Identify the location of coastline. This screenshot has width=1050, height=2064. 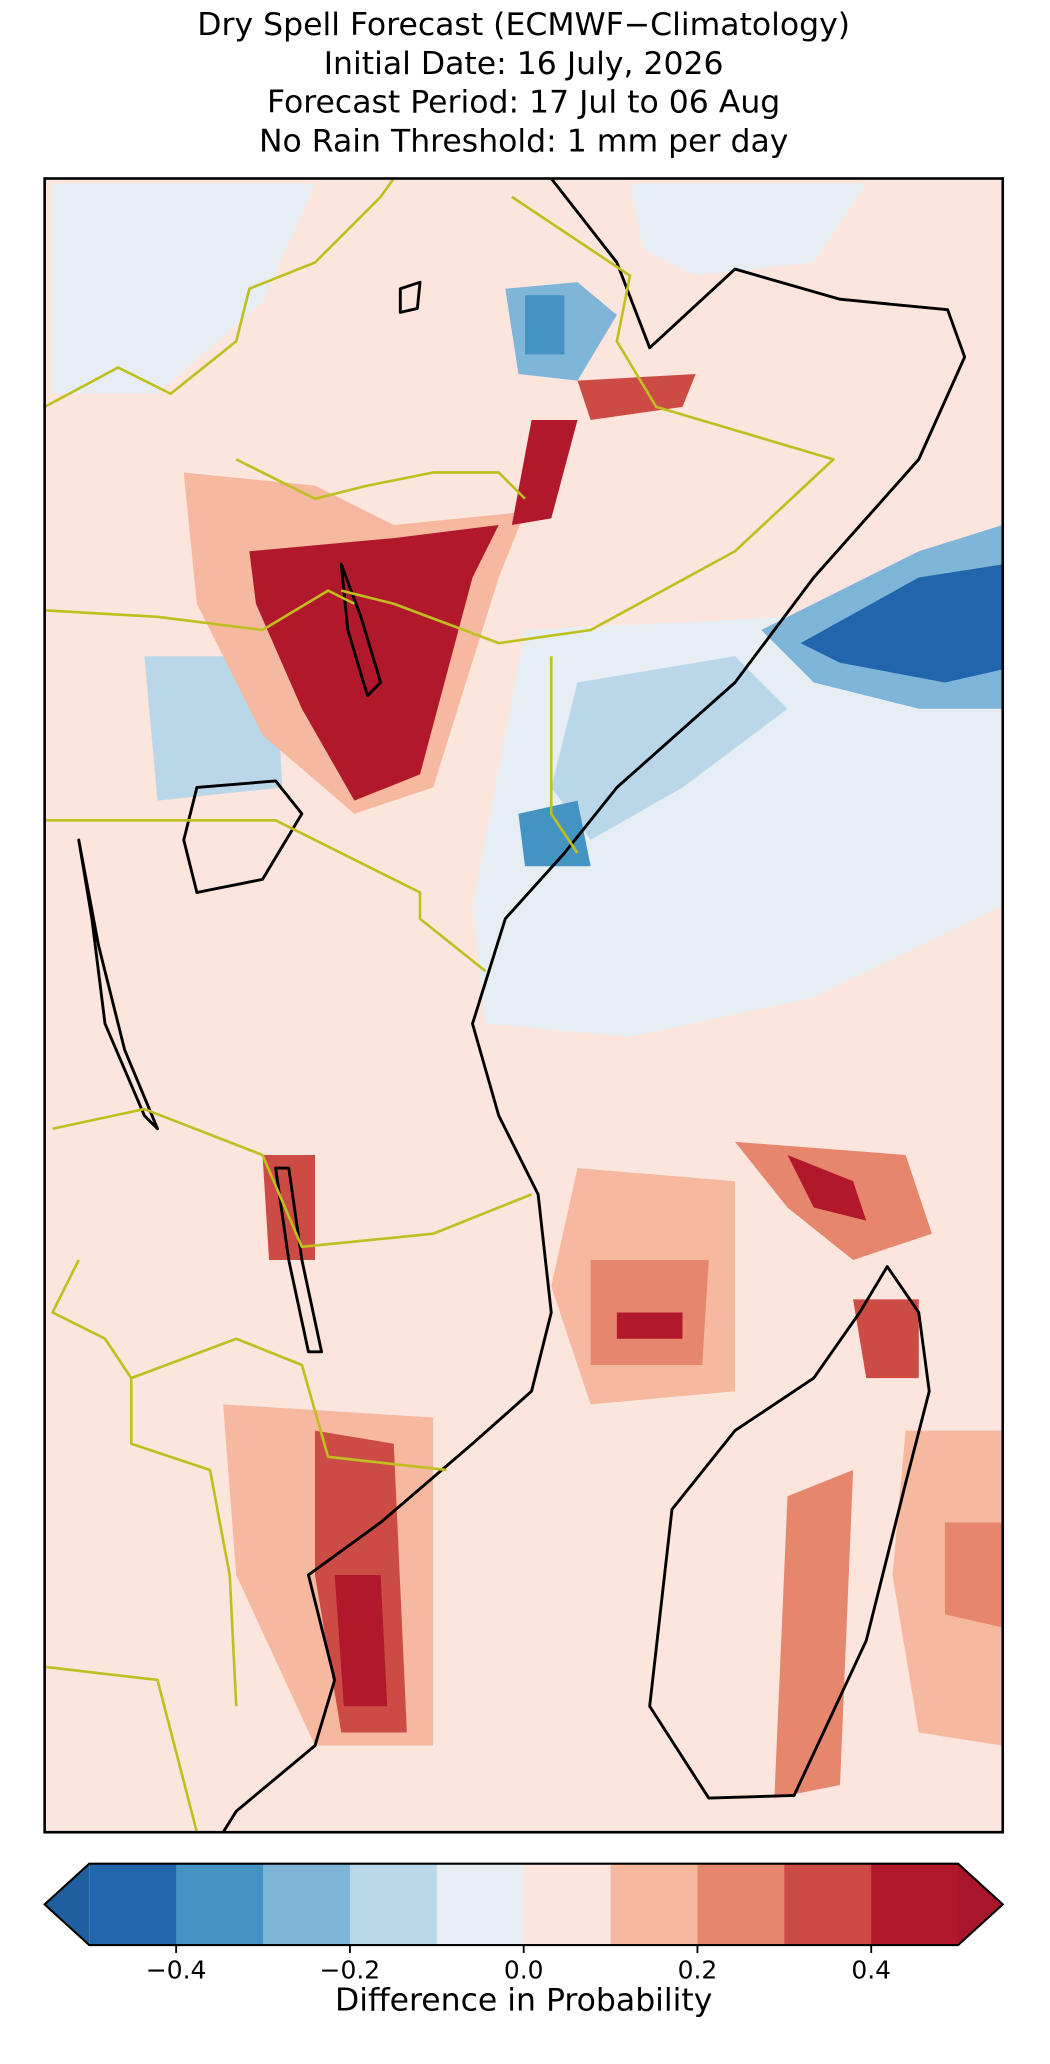
(789, 1532).